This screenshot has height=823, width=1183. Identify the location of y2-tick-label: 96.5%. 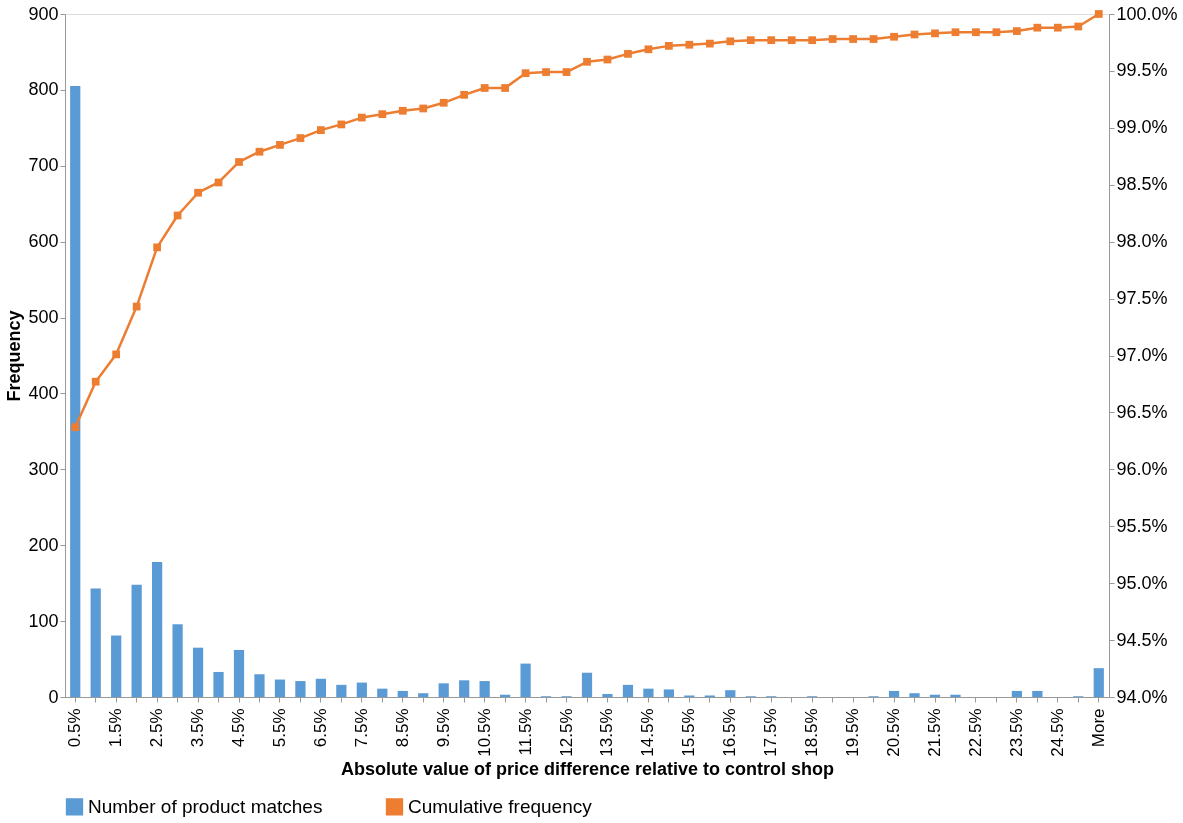
(1142, 411).